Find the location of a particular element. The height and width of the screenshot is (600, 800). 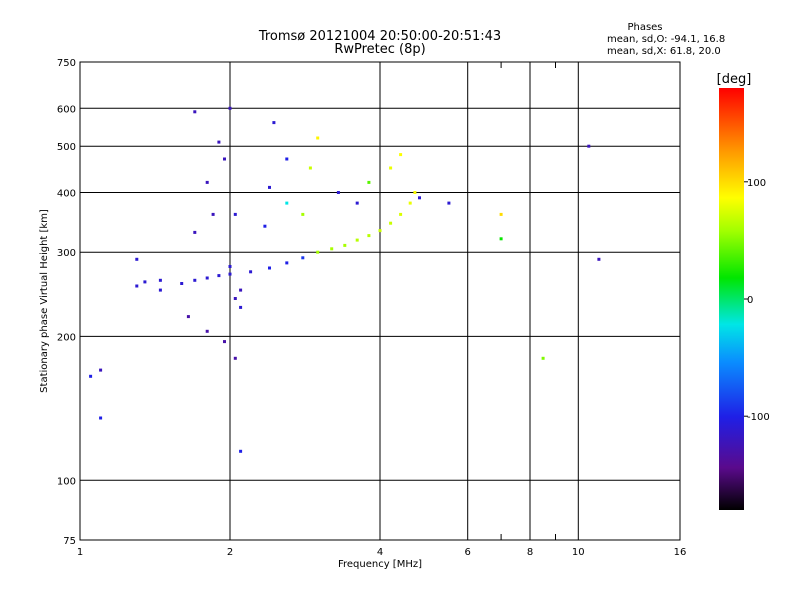

chart-subtitle: RwPretec (8p) is located at coordinates (379, 49).